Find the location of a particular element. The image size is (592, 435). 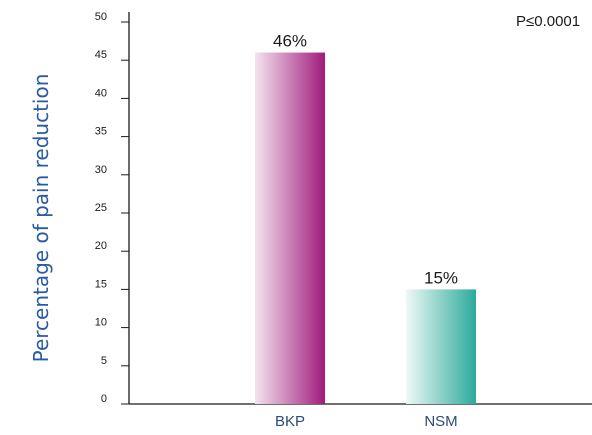

y-tick-label: 30 is located at coordinates (101, 170).